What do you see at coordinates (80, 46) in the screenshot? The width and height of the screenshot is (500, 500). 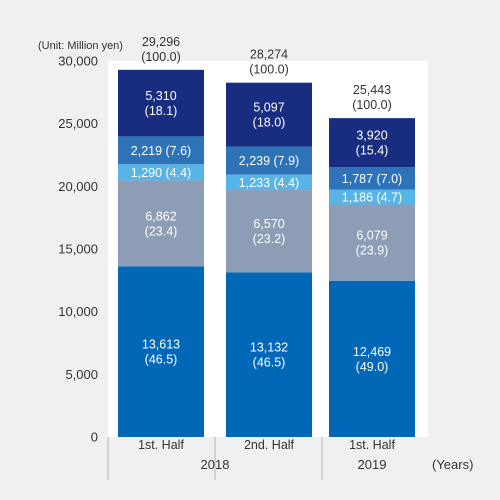 I see `unit-label: (Unit: Million yen)` at bounding box center [80, 46].